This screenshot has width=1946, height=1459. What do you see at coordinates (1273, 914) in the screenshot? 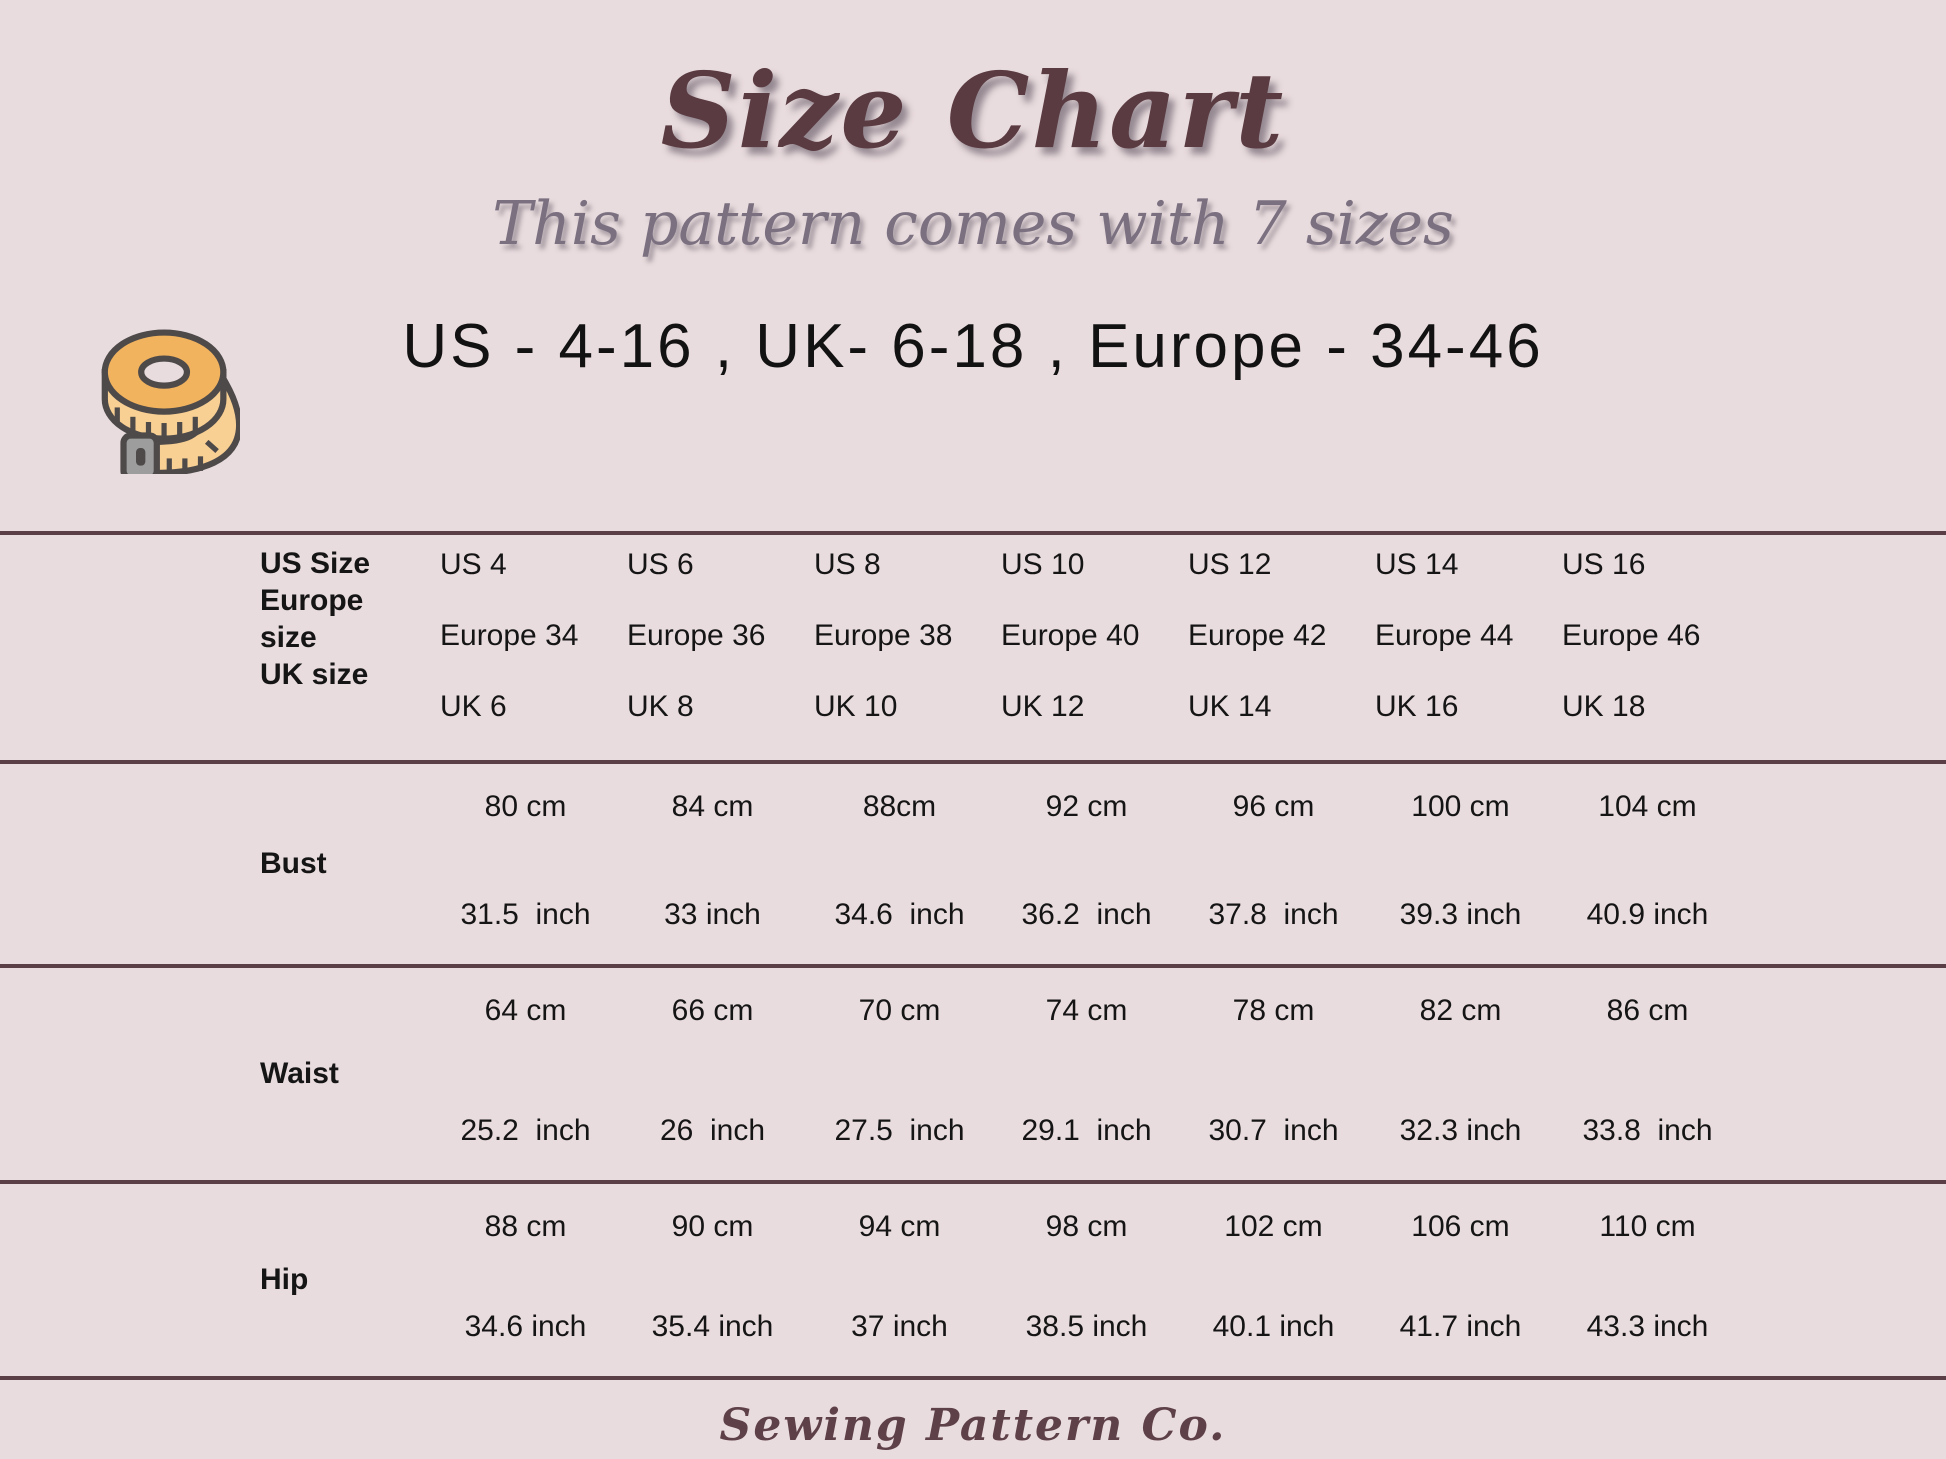
I see `inch-value: 37.8 inch` at bounding box center [1273, 914].